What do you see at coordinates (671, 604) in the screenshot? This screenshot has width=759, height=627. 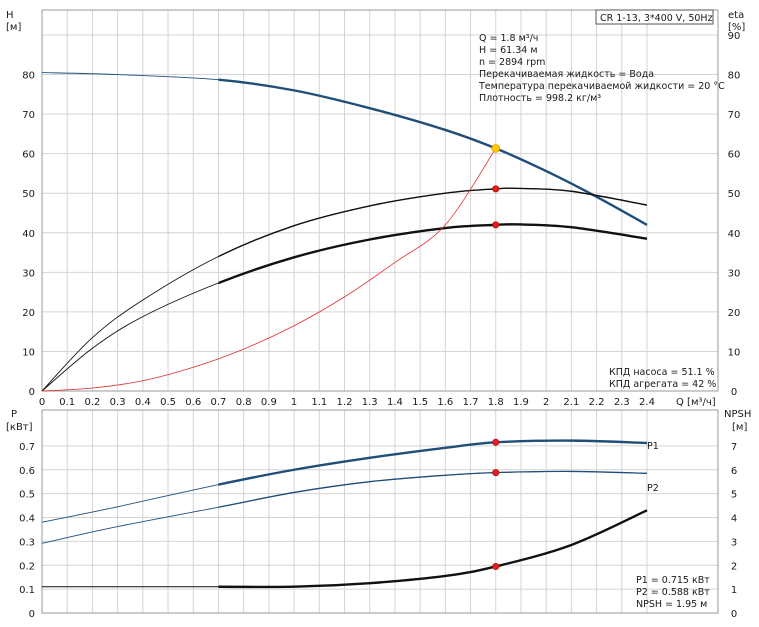 I see `info-npsh: NPSH = 1.95 м` at bounding box center [671, 604].